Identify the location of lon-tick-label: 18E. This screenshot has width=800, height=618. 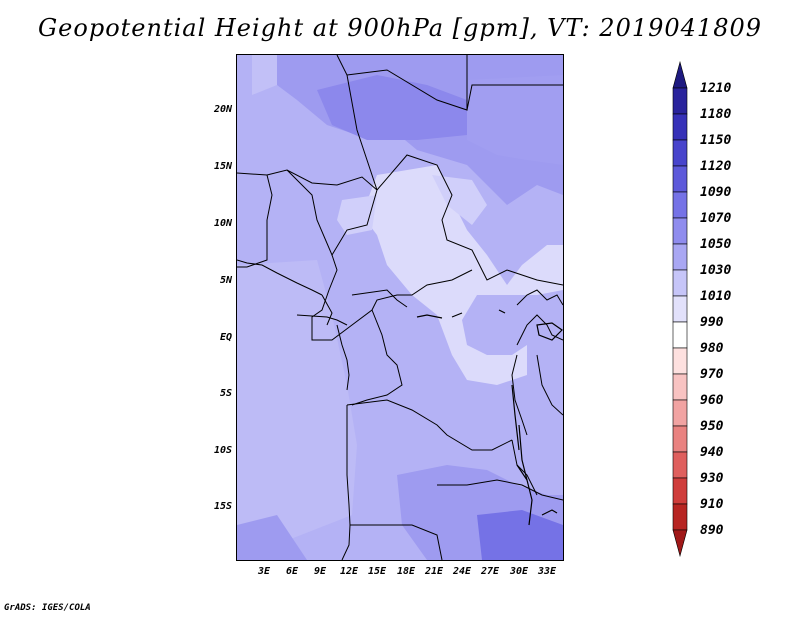
(406, 571).